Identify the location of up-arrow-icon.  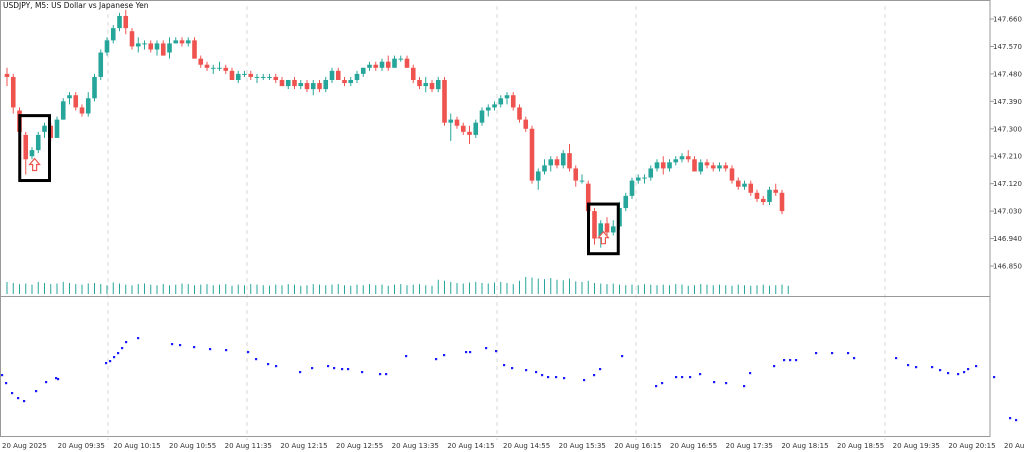
(34, 164).